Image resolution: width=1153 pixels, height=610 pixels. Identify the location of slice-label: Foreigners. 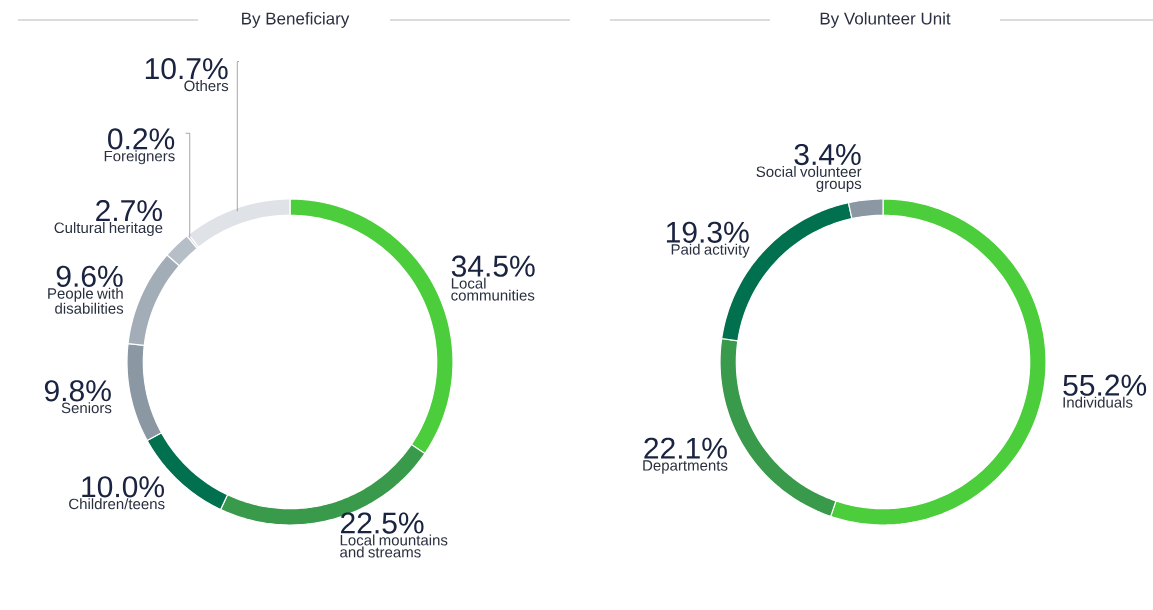
(139, 157).